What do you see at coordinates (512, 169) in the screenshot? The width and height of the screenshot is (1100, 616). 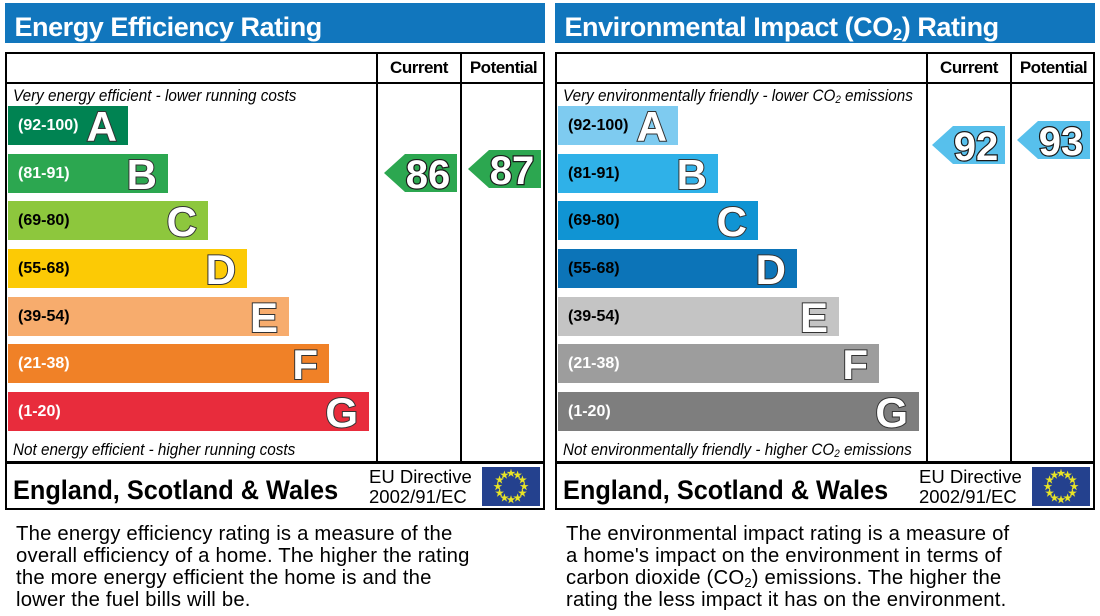 I see `svg-text: 87` at bounding box center [512, 169].